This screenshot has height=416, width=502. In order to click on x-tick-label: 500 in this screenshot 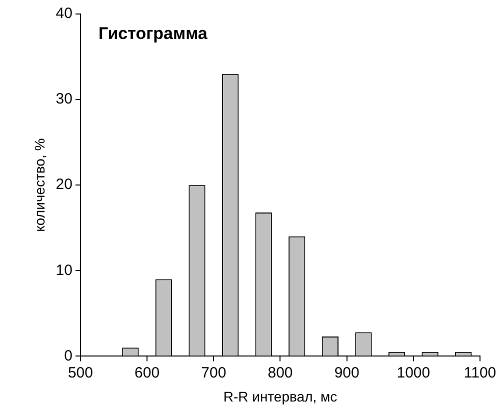, I will do `click(80, 373)`.